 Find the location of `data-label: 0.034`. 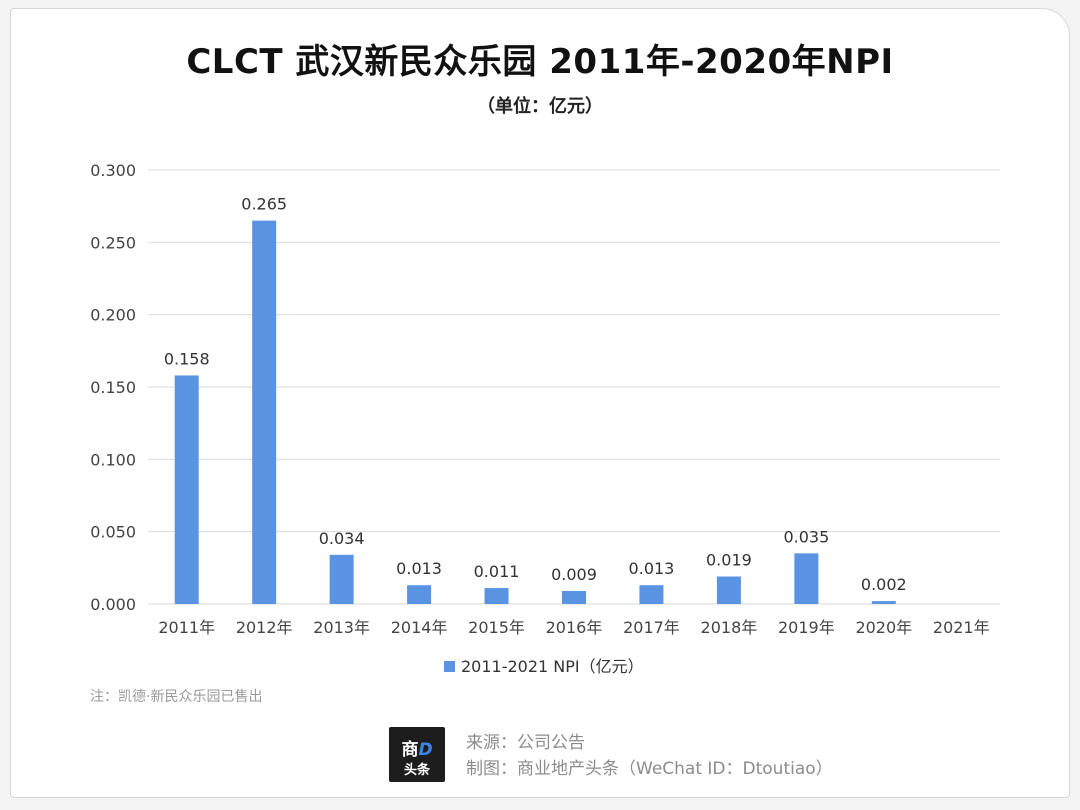

data-label: 0.034 is located at coordinates (342, 538).